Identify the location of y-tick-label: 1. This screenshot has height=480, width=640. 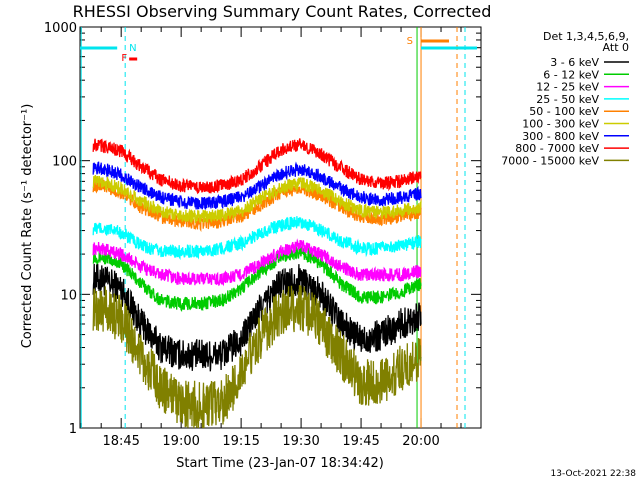
(73, 429).